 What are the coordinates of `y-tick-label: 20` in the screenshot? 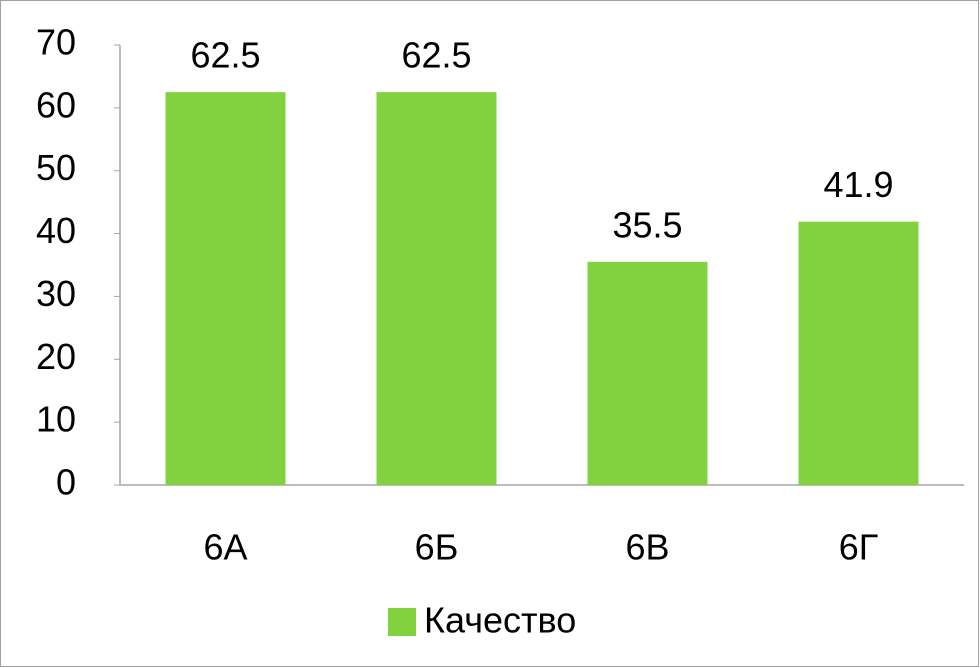 It's located at (56, 356).